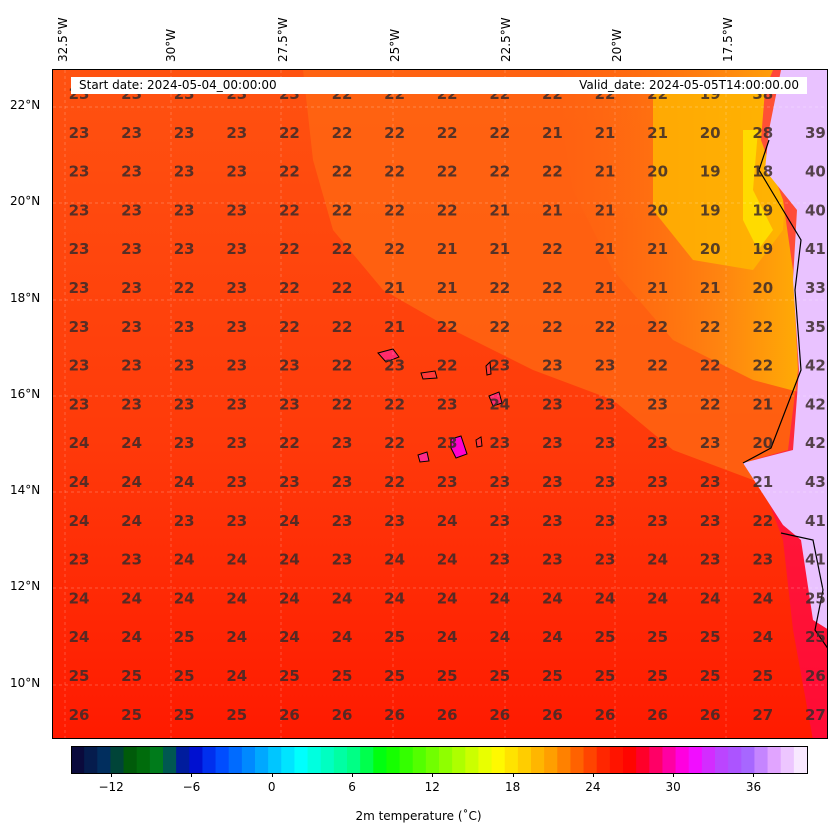  What do you see at coordinates (479, 442) in the screenshot?
I see `island-maio` at bounding box center [479, 442].